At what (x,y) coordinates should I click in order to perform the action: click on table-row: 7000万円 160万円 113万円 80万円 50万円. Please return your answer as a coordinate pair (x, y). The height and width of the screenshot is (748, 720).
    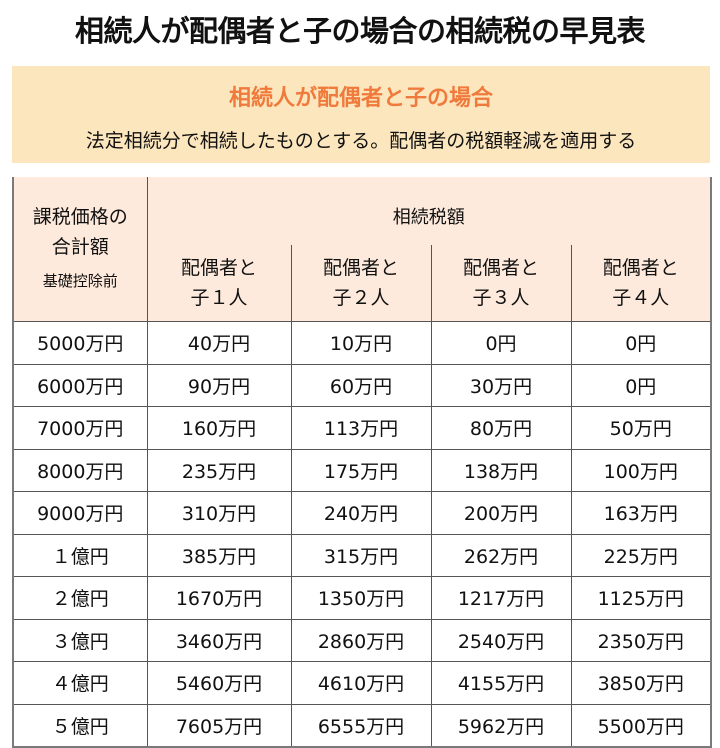
    Looking at the image, I should click on (362, 428).